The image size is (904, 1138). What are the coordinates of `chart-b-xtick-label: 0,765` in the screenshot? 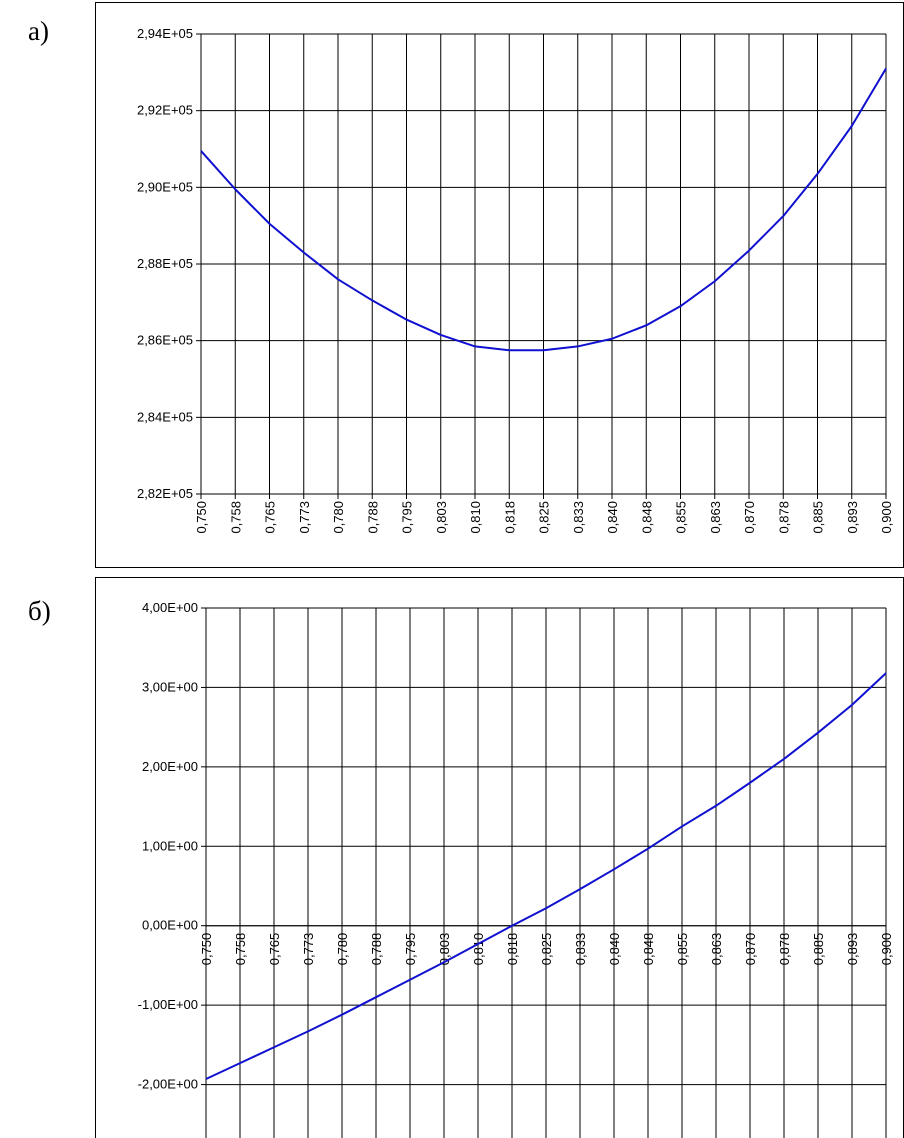 It's located at (274, 949).